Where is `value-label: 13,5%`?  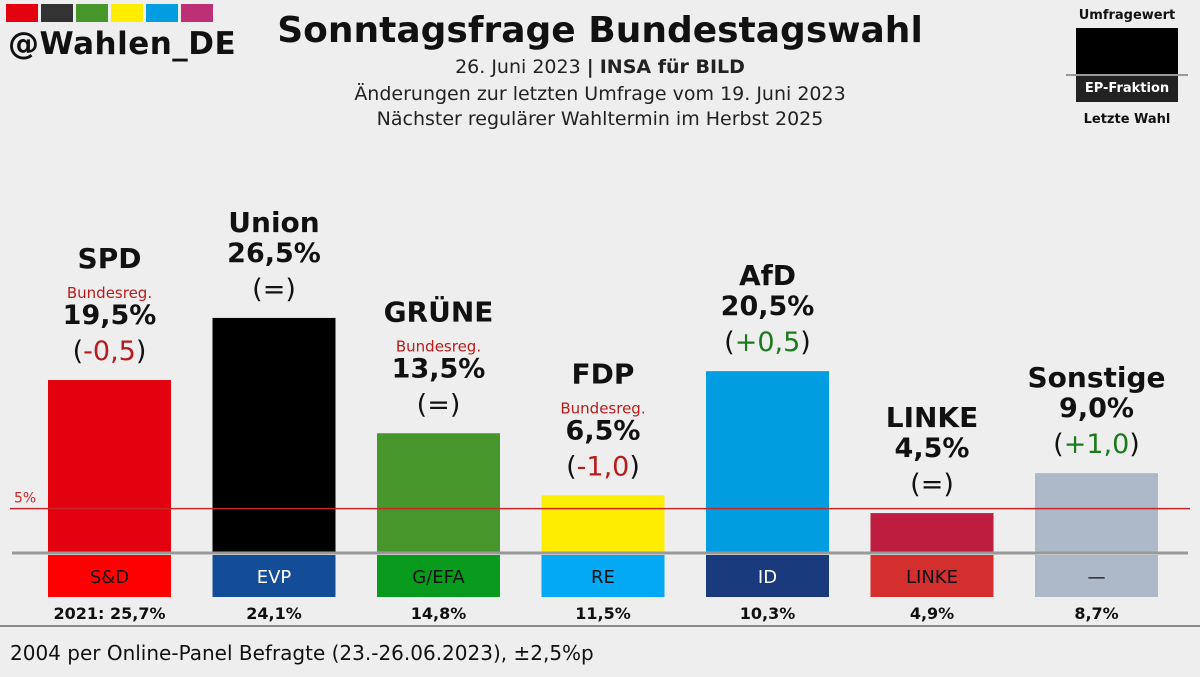 value-label: 13,5% is located at coordinates (439, 368).